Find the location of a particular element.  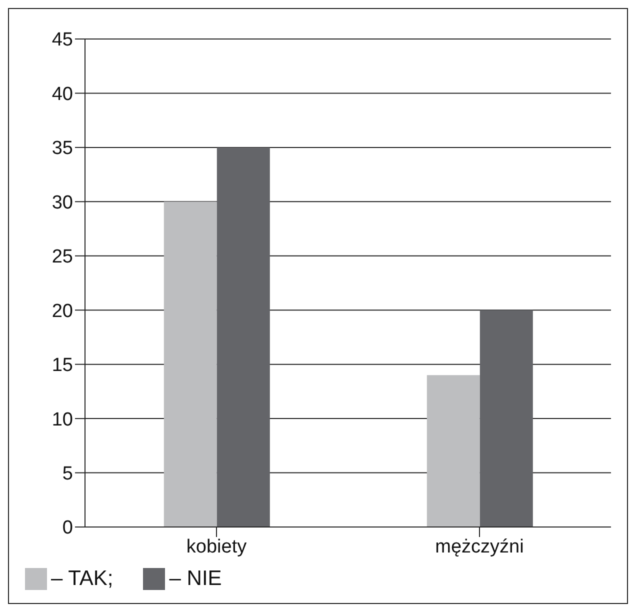

x-tick-label: mężczyźni is located at coordinates (479, 547).